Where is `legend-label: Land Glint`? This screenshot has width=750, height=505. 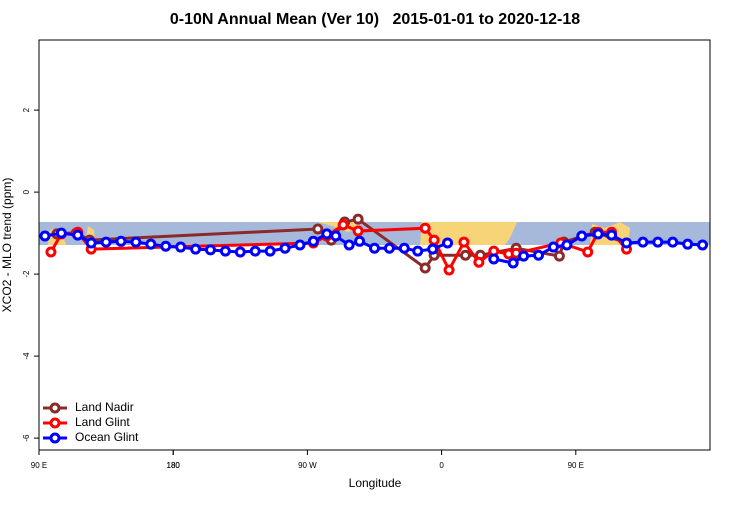 legend-label: Land Glint is located at coordinates (102, 422).